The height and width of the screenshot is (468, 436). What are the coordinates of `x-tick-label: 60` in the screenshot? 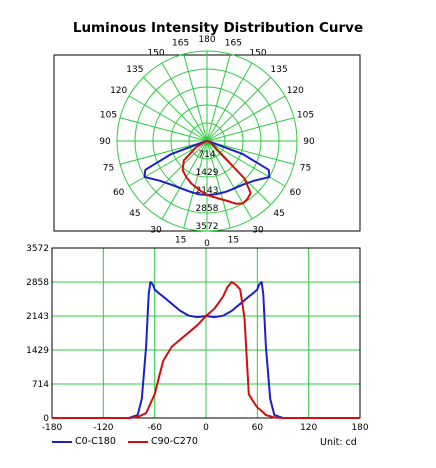 It's located at (258, 428).